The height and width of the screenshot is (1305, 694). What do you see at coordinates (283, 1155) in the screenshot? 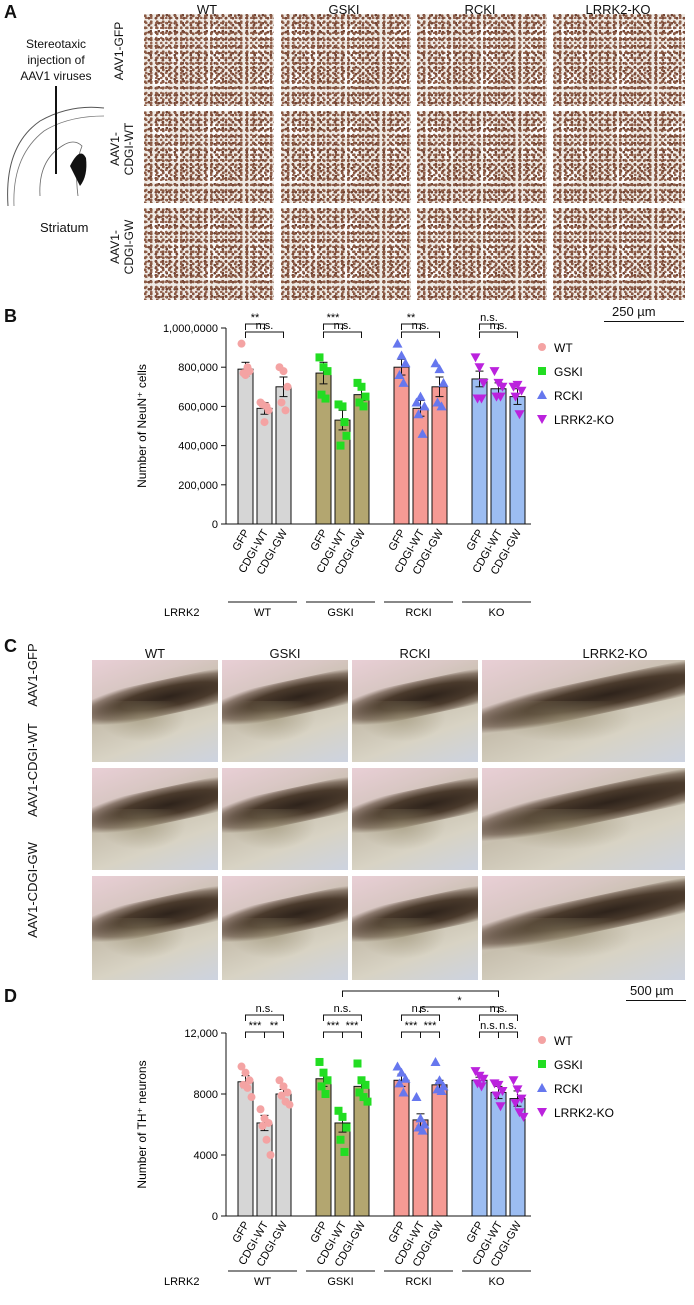
I see `bar-WT-CDGI-GW` at bounding box center [283, 1155].